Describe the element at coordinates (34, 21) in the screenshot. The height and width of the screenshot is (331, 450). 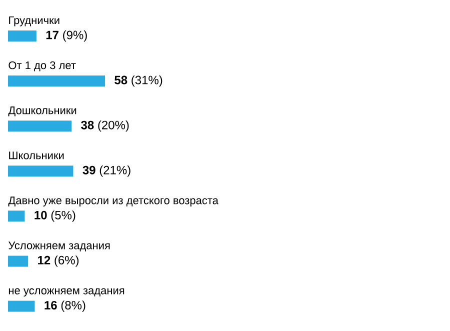
I see `y-tick-label: Груднички` at that location.